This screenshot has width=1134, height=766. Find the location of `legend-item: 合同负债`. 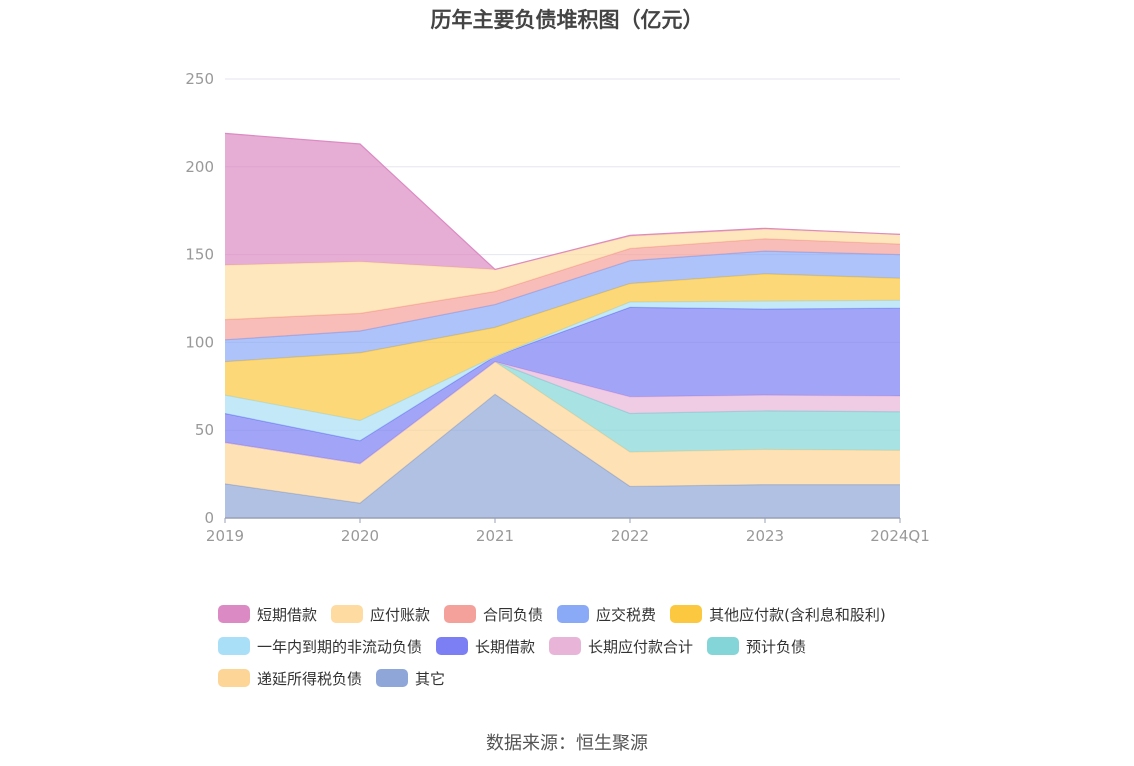

legend-item: 合同负债 is located at coordinates (493, 614).